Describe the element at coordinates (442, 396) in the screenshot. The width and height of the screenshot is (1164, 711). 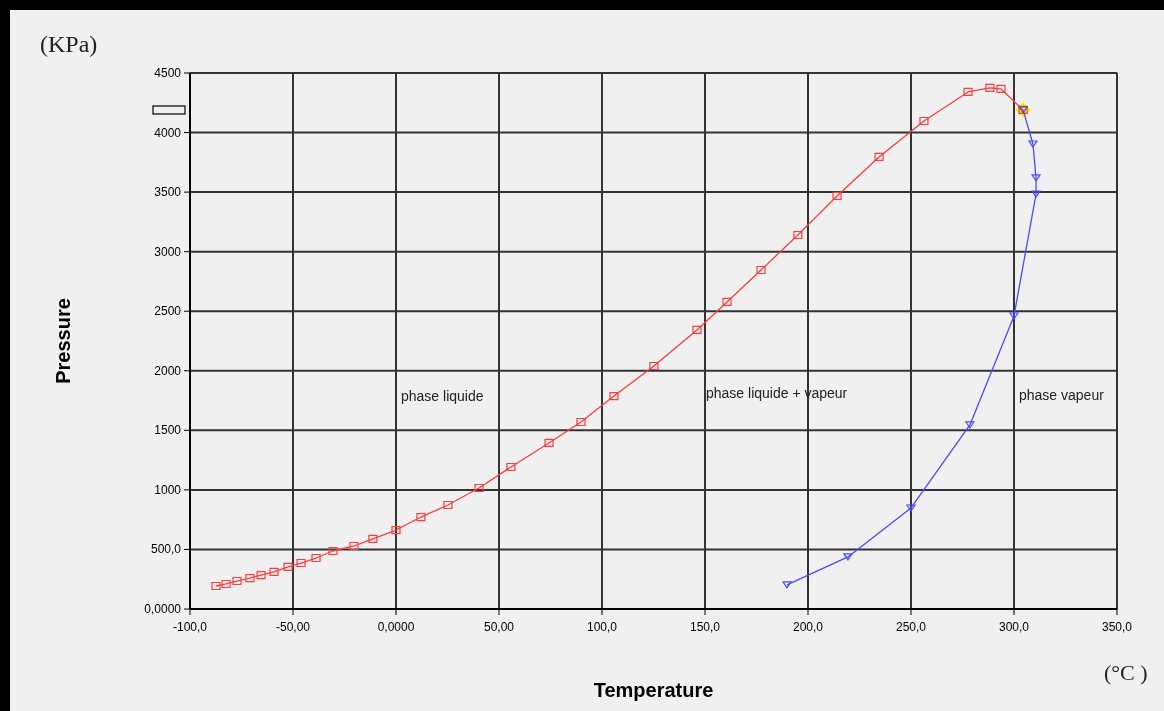
I see `annotation: phase liquide` at that location.